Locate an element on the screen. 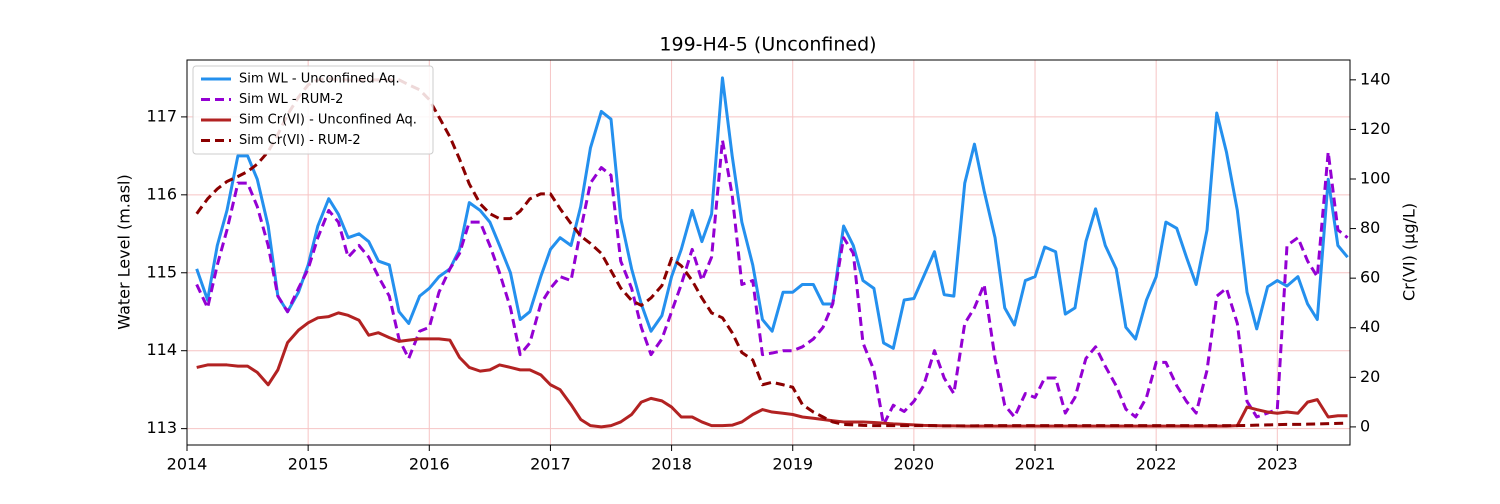 This screenshot has height=504, width=1500. y2-tick-label: 80 is located at coordinates (1370, 227).